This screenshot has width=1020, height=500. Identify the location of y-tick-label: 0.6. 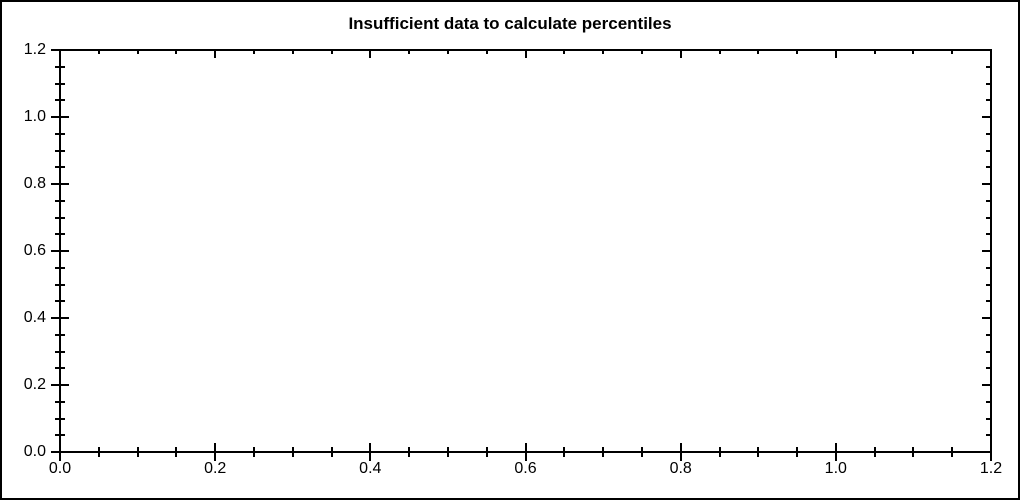
(34, 250).